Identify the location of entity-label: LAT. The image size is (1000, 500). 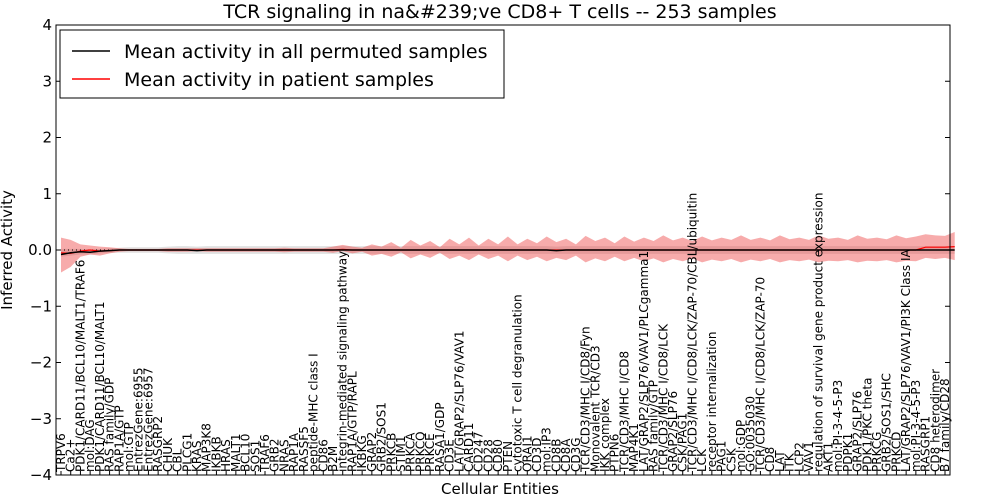
(780, 461).